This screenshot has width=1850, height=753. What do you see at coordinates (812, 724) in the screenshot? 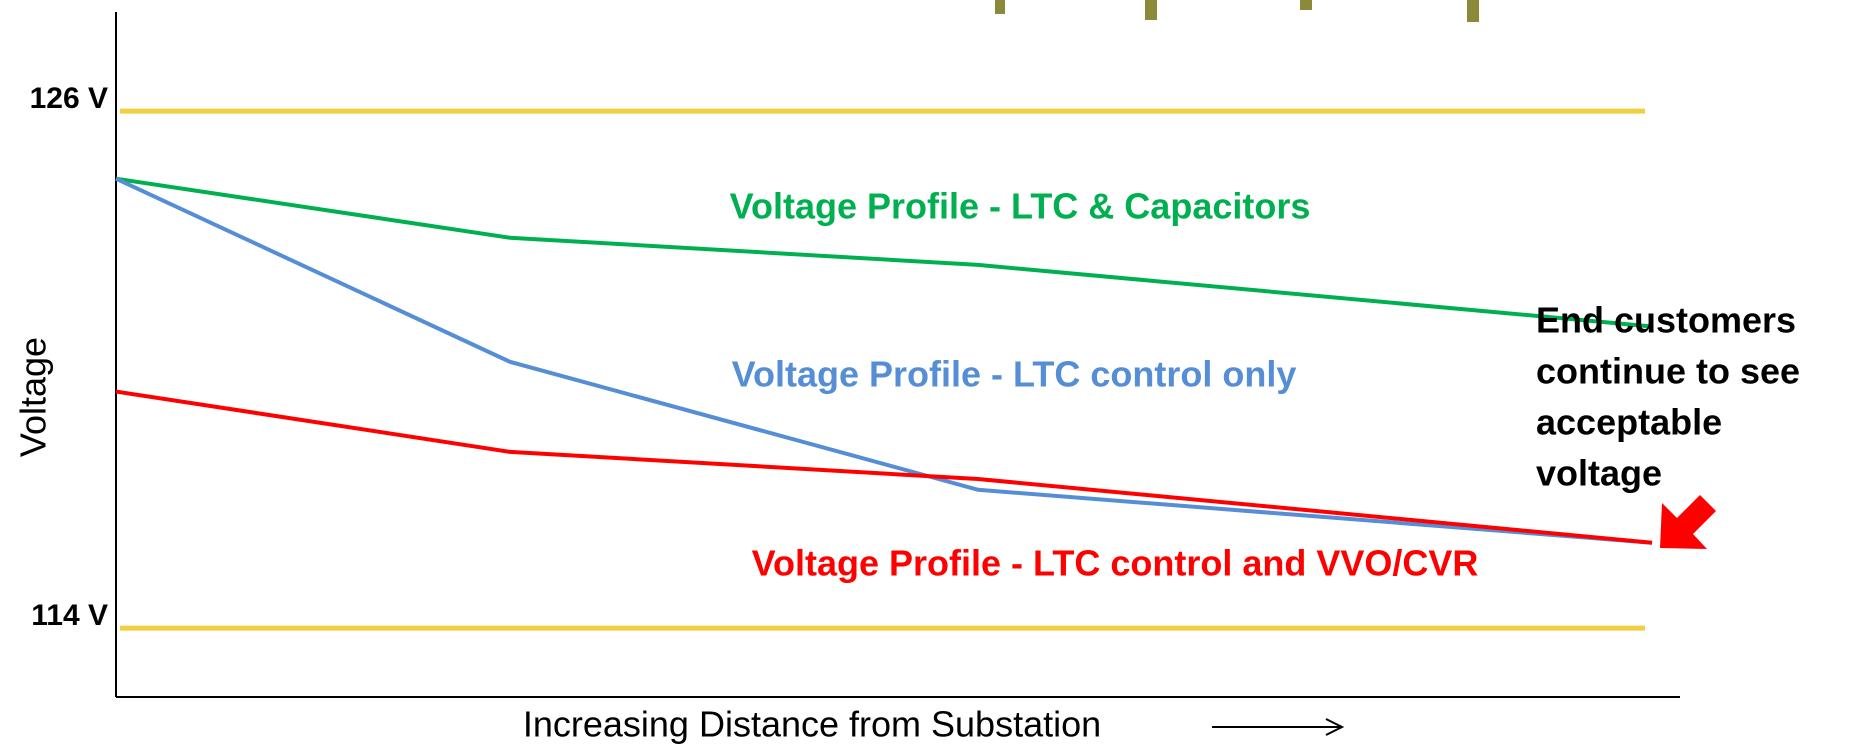
I see `x-axis-label: Increasing Distance from Substation` at bounding box center [812, 724].